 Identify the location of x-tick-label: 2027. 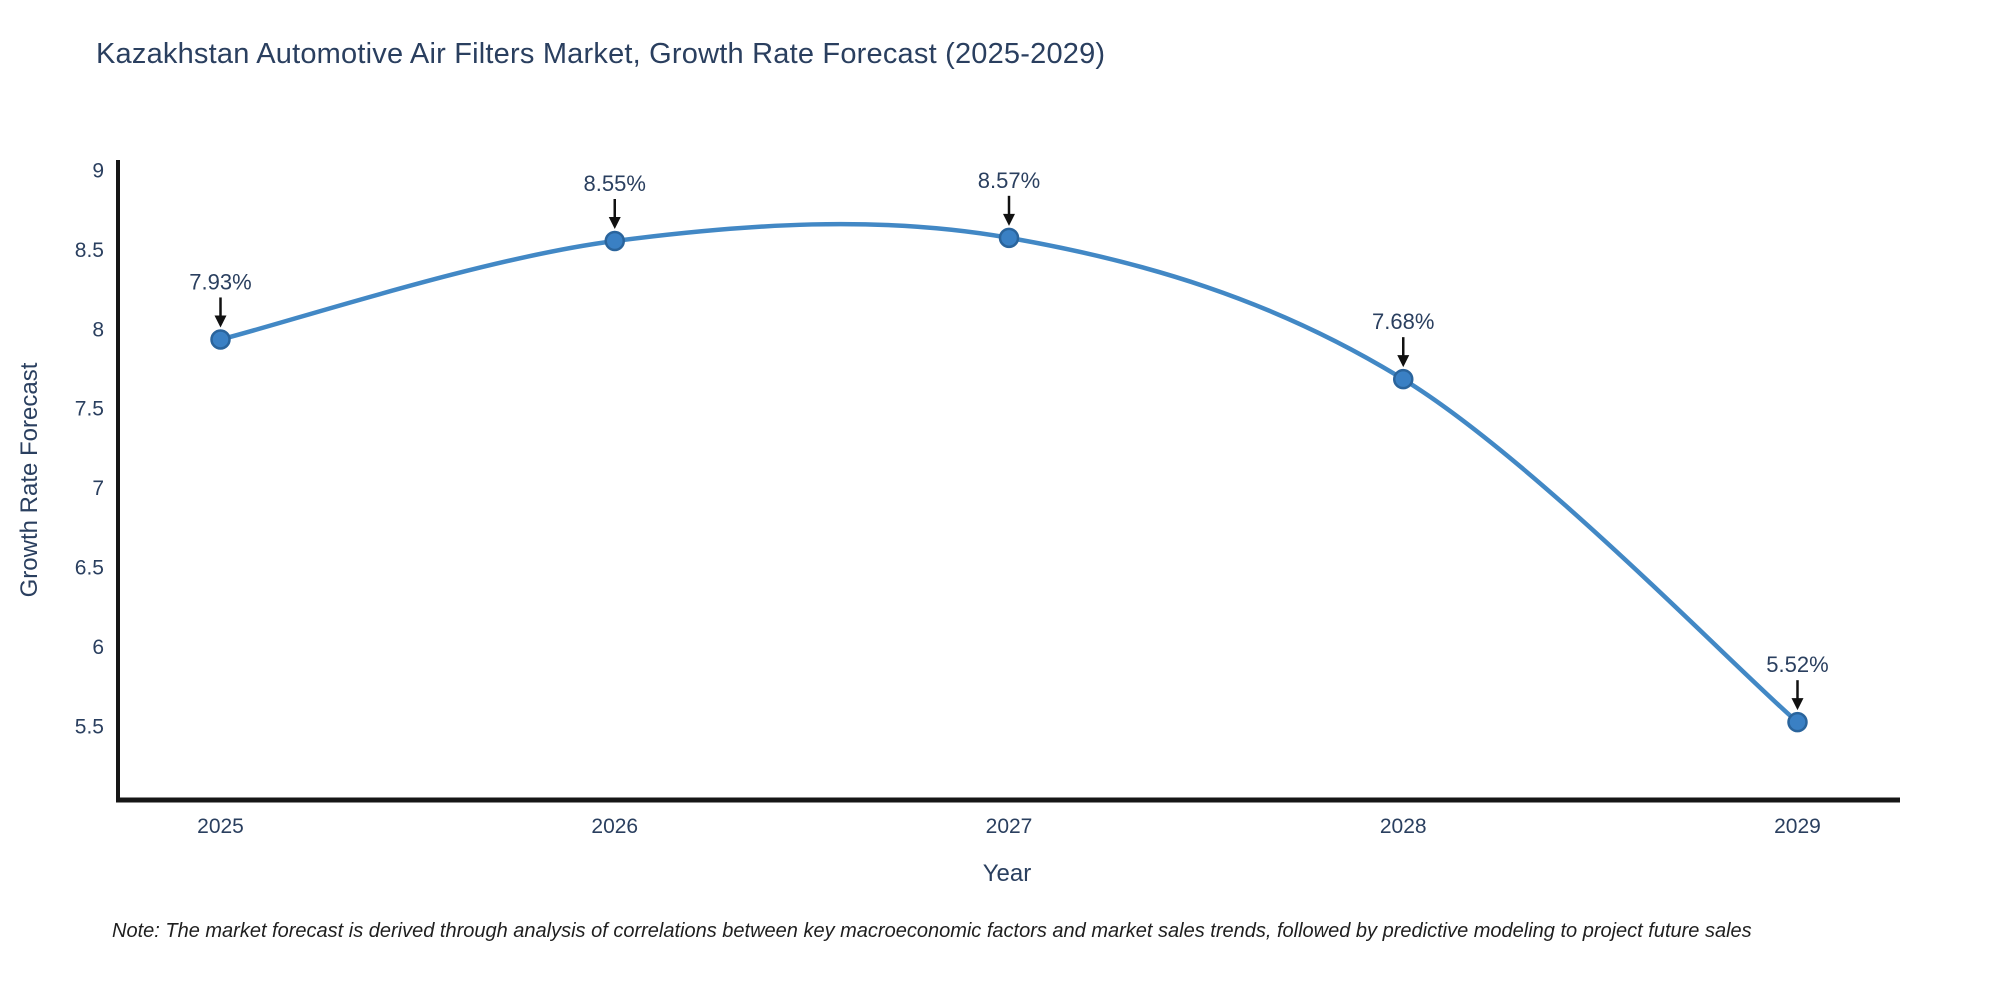
(1009, 826).